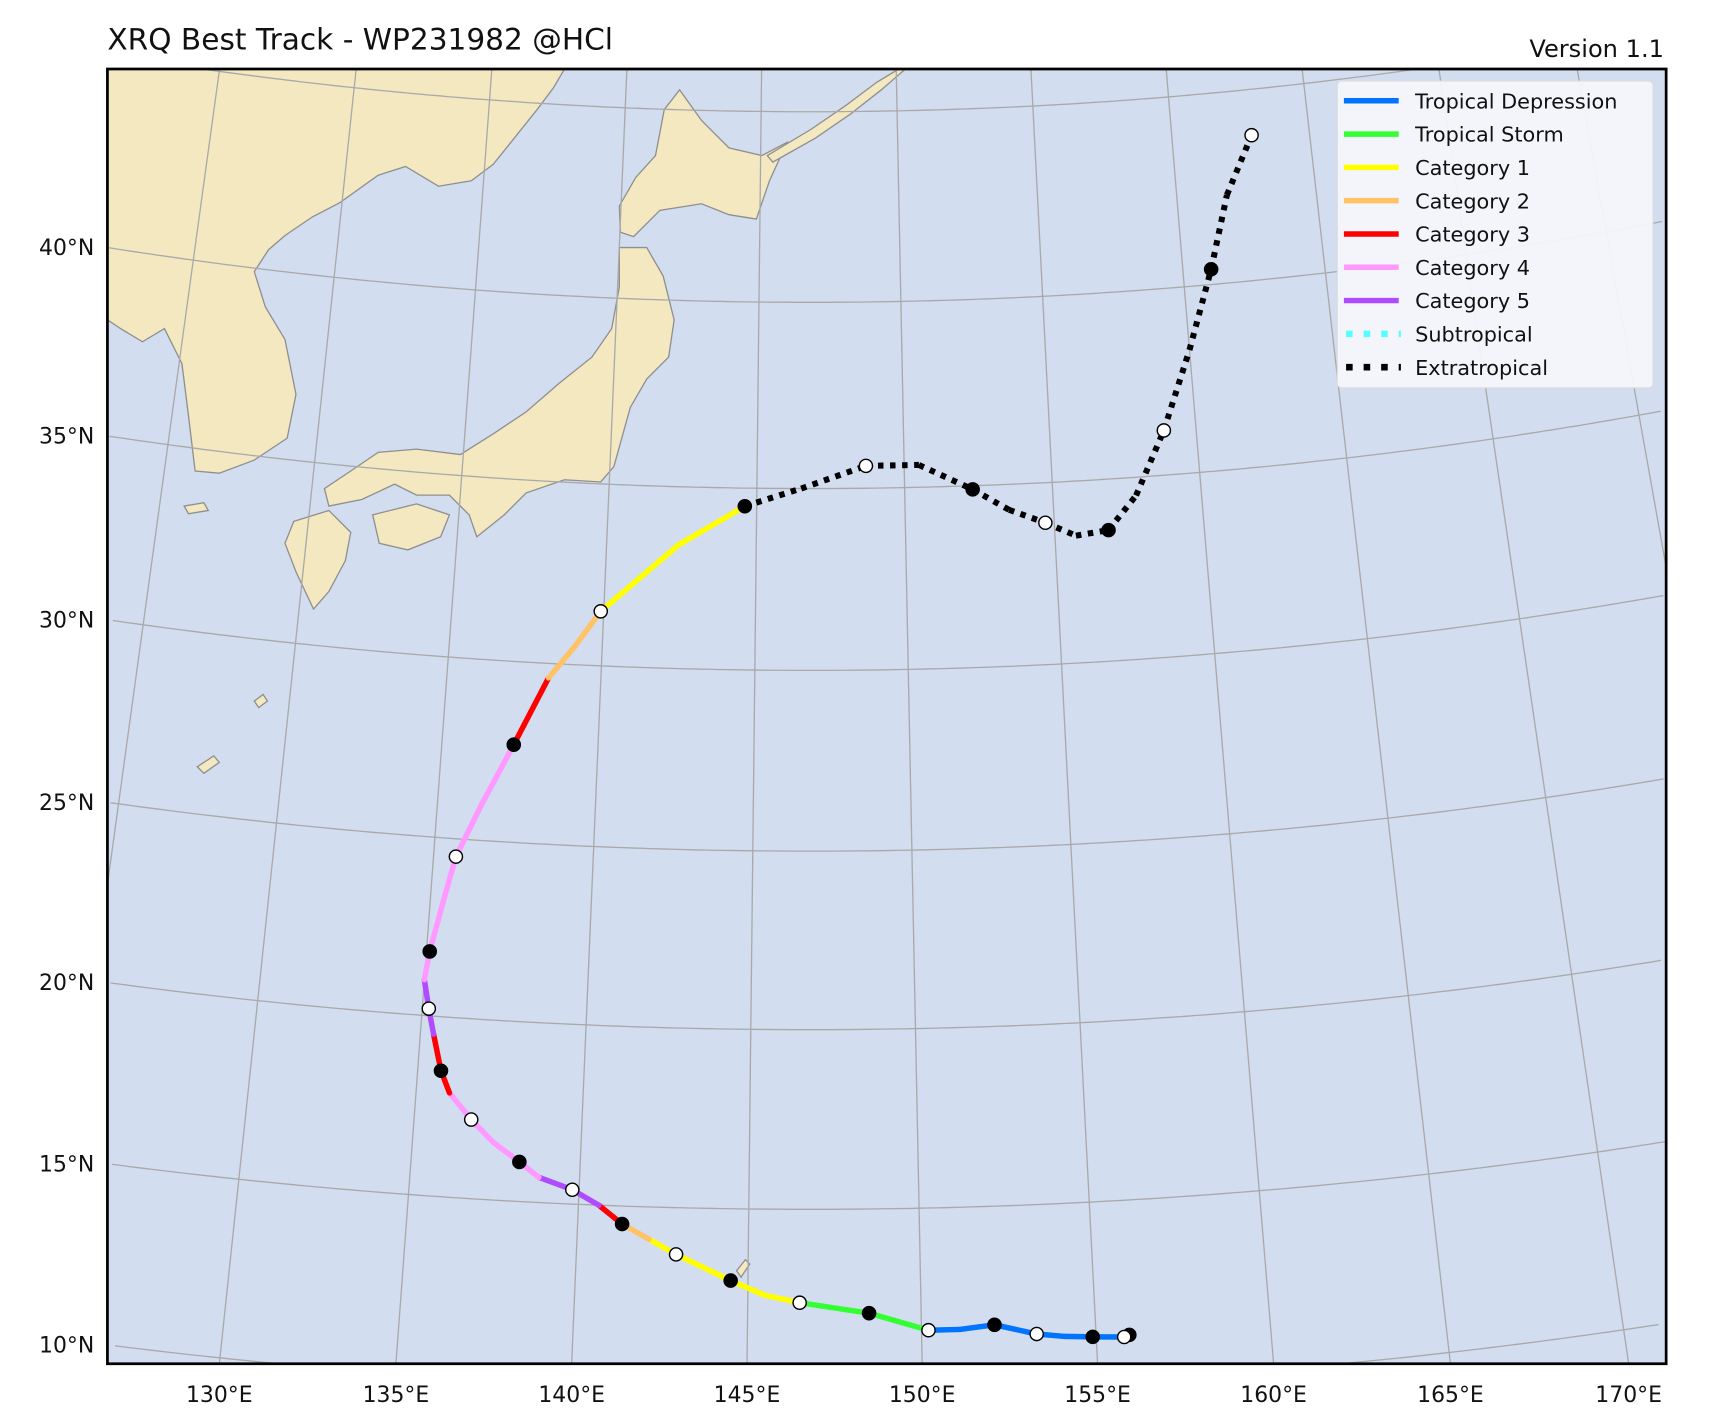 This screenshot has height=1424, width=1710. What do you see at coordinates (66, 1346) in the screenshot?
I see `lat-tick-label: 10°N` at bounding box center [66, 1346].